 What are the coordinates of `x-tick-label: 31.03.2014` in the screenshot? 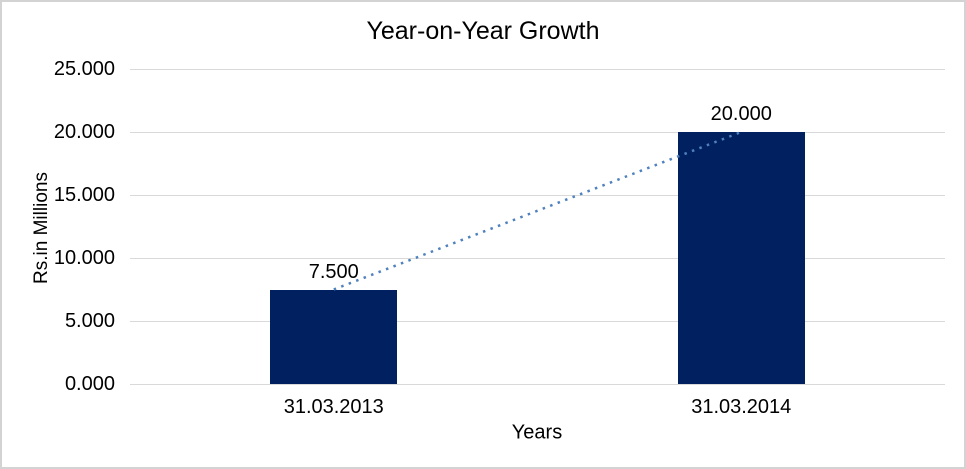 It's located at (741, 407).